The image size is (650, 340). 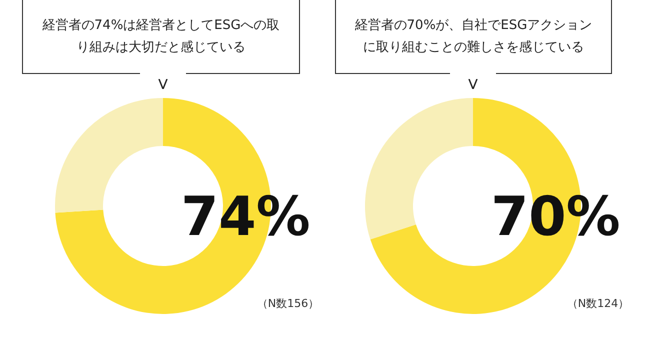 I want to click on text: （N数124）, so click(x=598, y=303).